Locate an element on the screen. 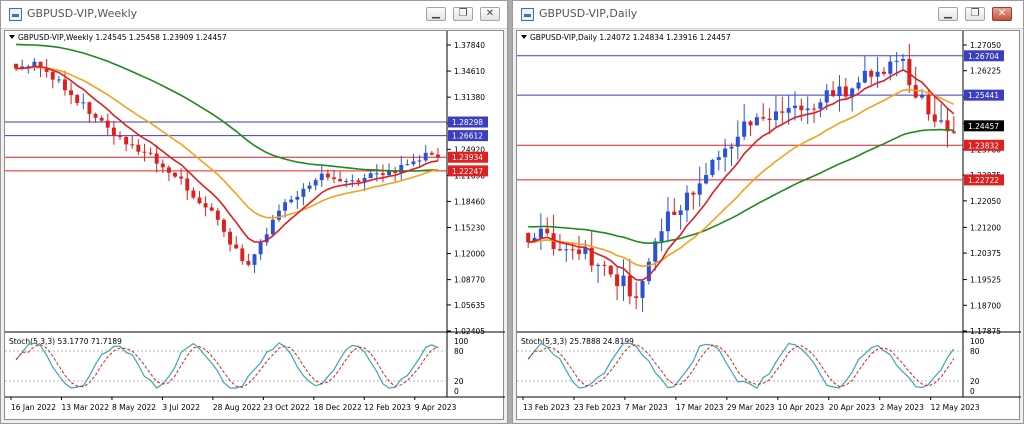 The height and width of the screenshot is (424, 1024). minimize-button: ▁ is located at coordinates (436, 14).